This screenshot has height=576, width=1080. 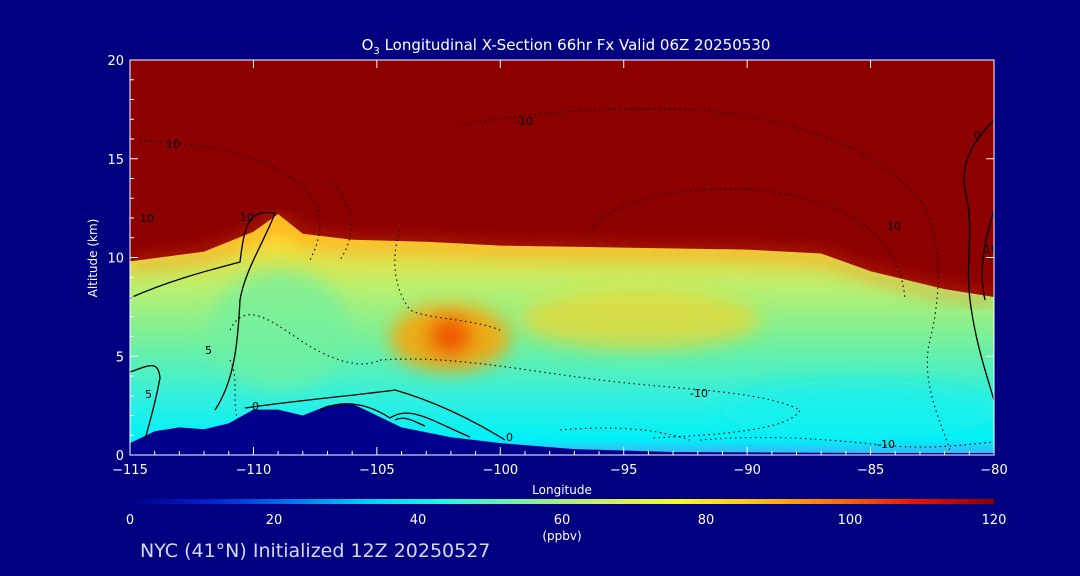 I want to click on x-tick-label: −105, so click(x=377, y=470).